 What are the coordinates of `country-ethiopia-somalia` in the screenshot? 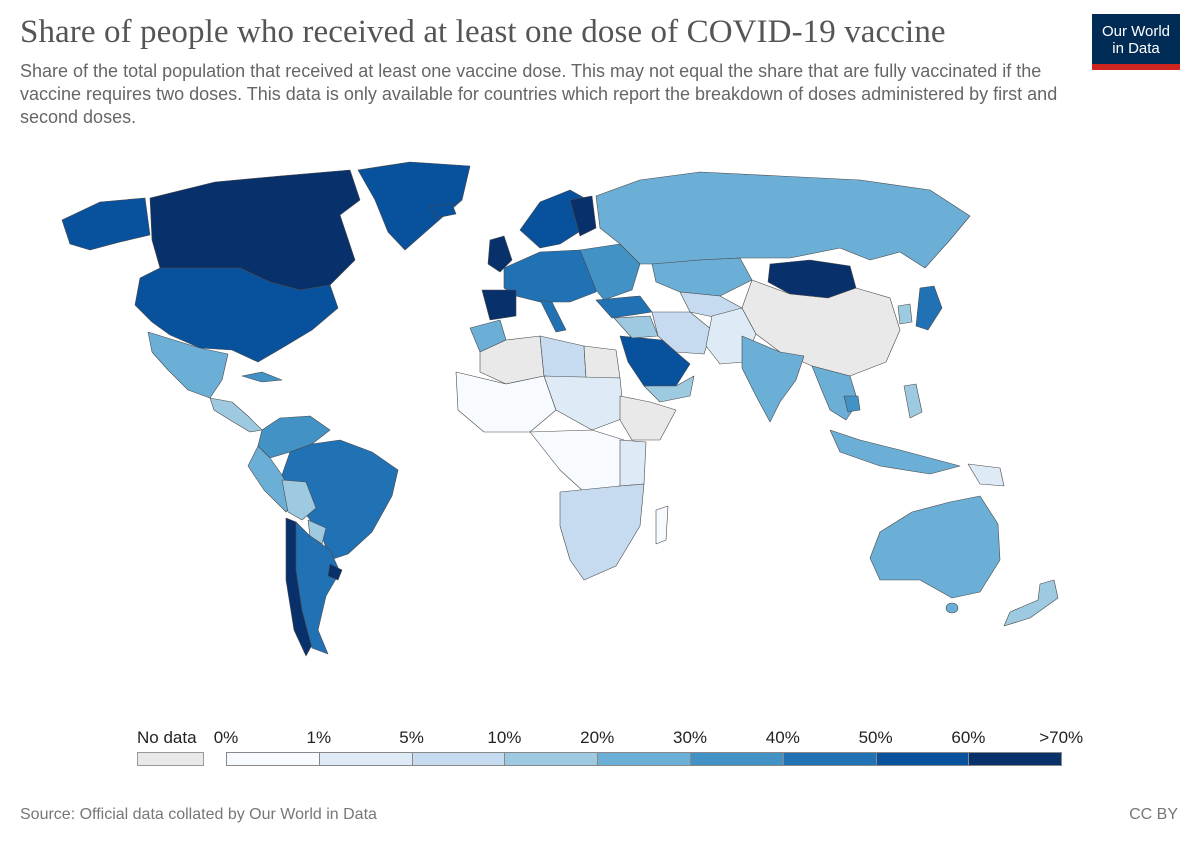 It's located at (648, 418).